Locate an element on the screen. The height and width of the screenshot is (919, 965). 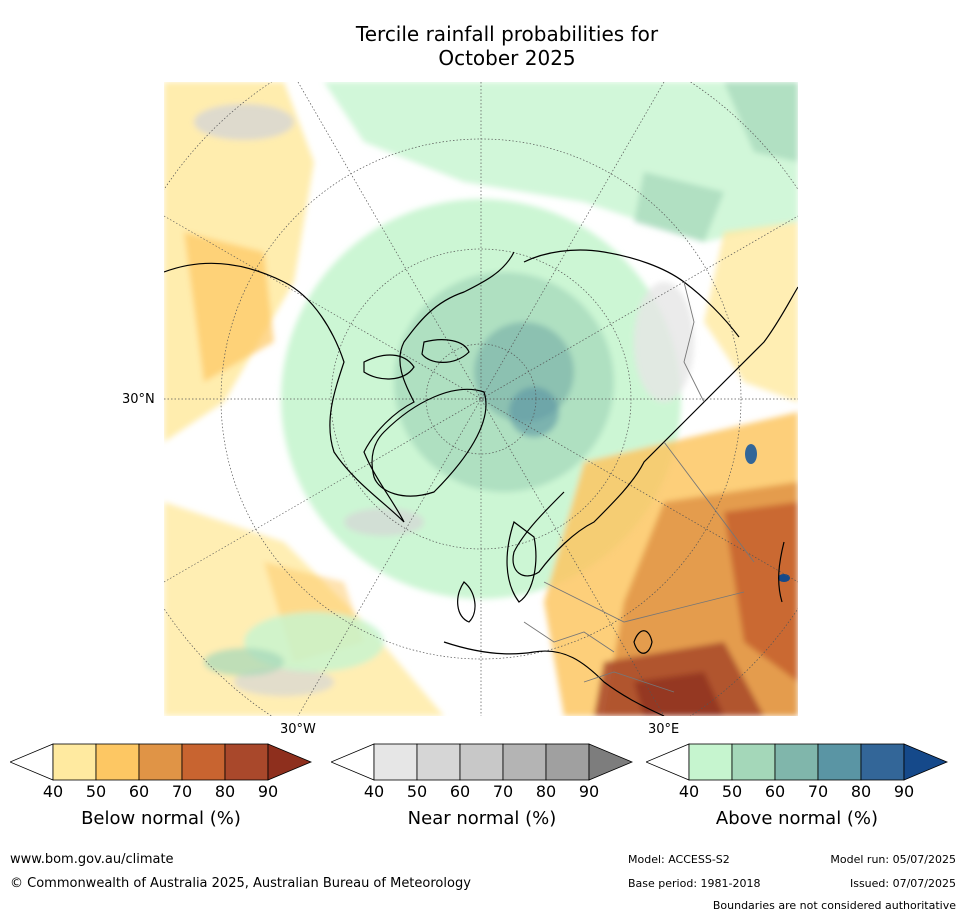
issued-date: Issued: 07/07/2025 is located at coordinates (902, 883).